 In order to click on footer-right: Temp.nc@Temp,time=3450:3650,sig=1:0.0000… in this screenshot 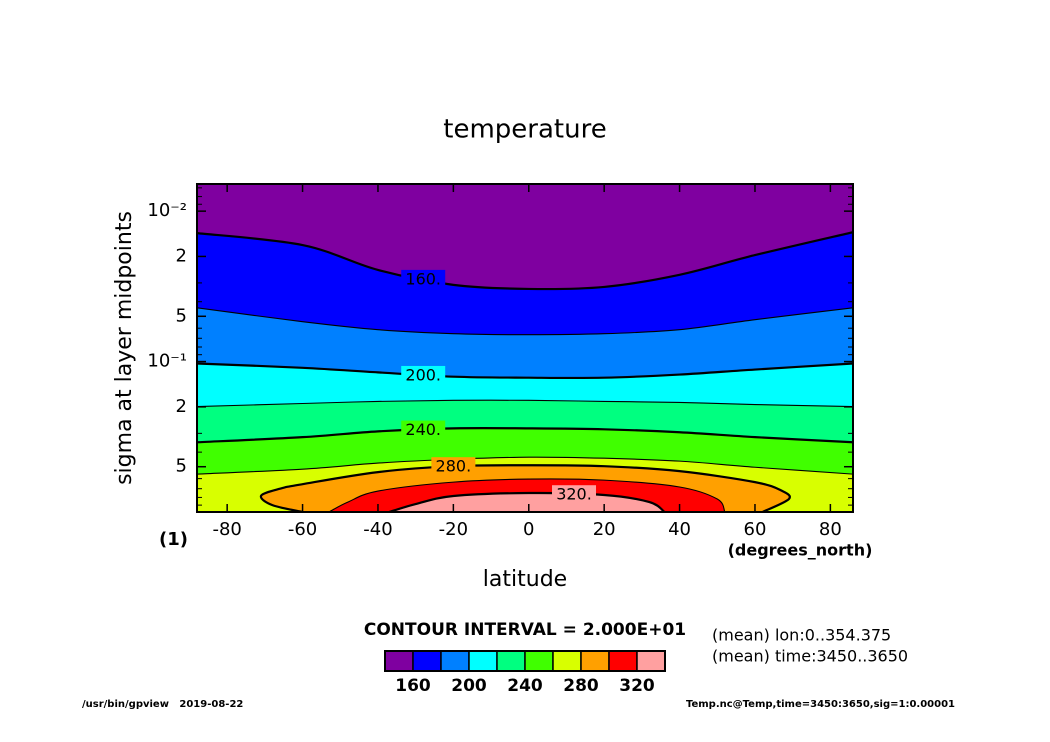, I will do `click(820, 704)`.